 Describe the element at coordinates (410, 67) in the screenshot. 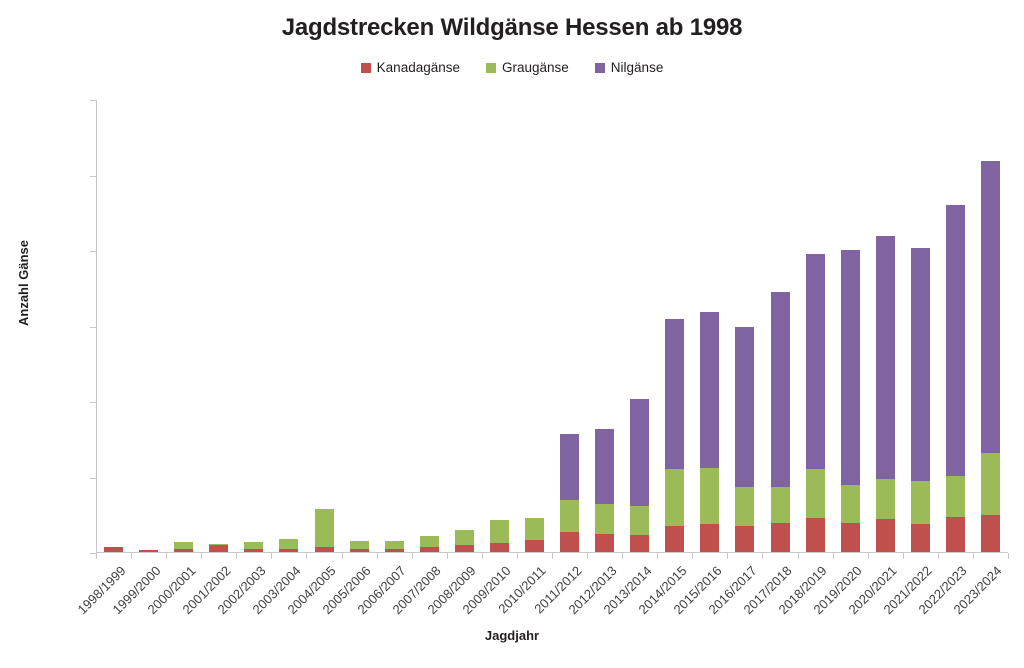

I see `legend-entry: Kanadagänse` at that location.